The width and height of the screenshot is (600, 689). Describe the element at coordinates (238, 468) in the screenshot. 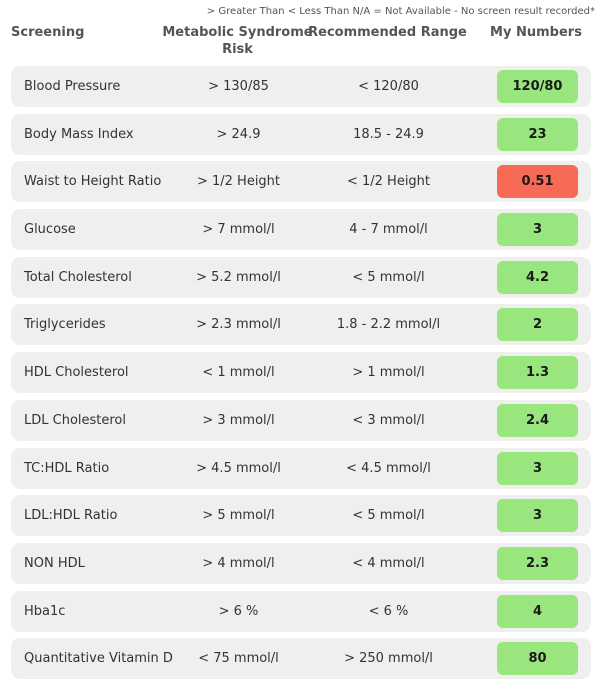

I see `metabolic-risk-value: > 4.5 mmol/l` at that location.